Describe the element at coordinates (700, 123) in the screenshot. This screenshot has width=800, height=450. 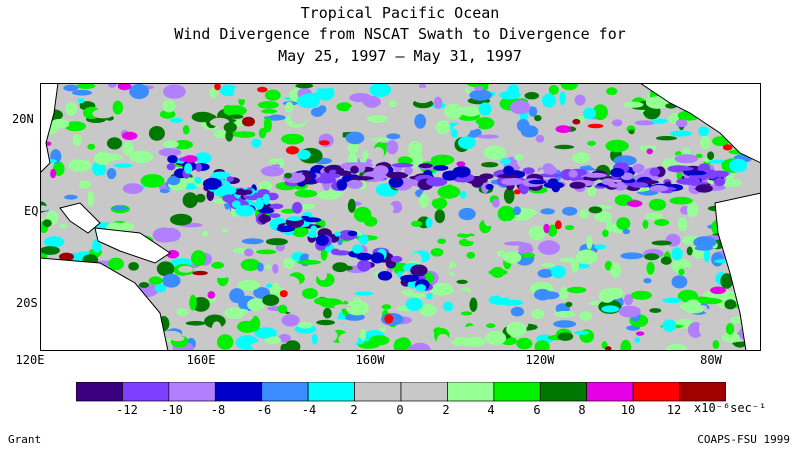
I see `north-america` at that location.